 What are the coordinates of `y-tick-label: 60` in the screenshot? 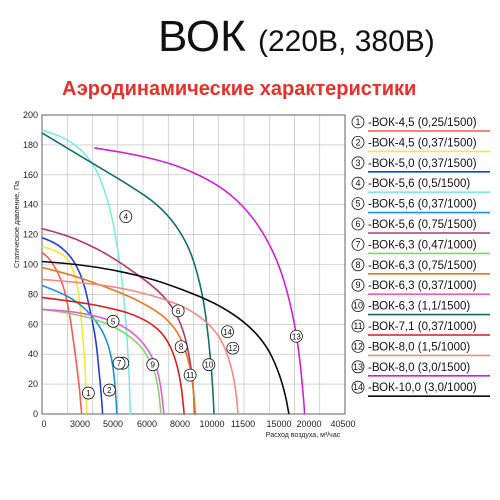 It's located at (33, 324).